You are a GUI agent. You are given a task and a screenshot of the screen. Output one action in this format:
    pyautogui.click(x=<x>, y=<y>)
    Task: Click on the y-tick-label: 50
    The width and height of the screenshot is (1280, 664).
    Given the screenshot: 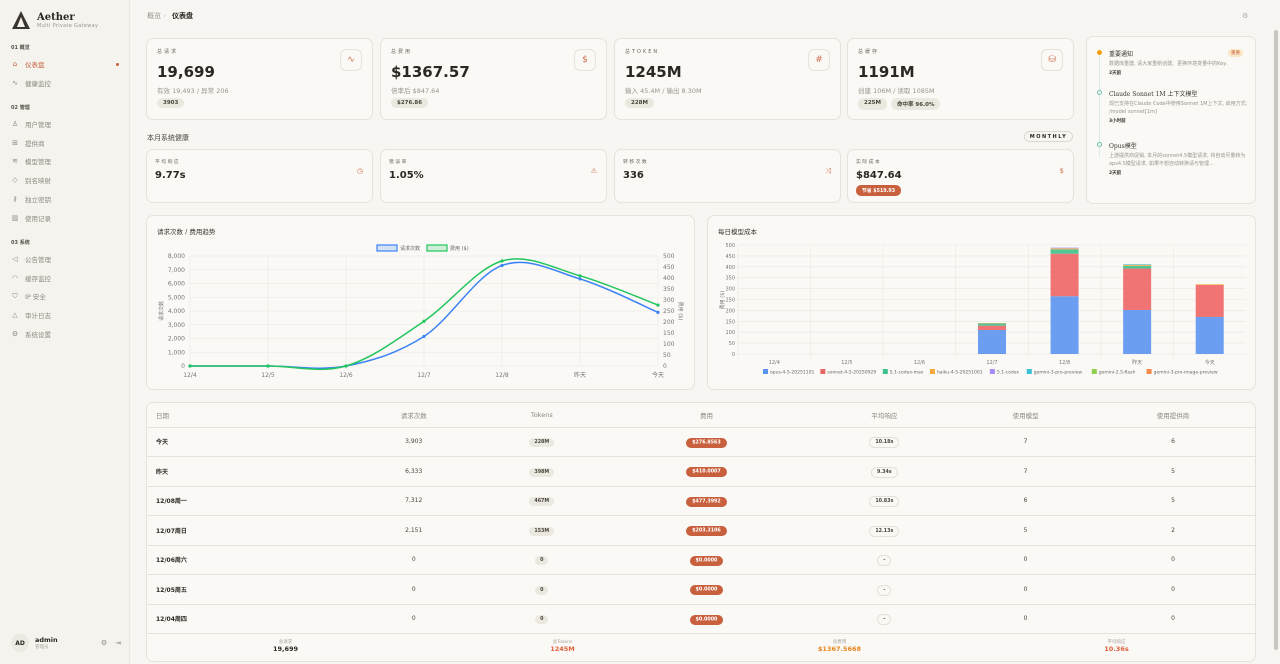 What is the action you would take?
    pyautogui.click(x=732, y=344)
    